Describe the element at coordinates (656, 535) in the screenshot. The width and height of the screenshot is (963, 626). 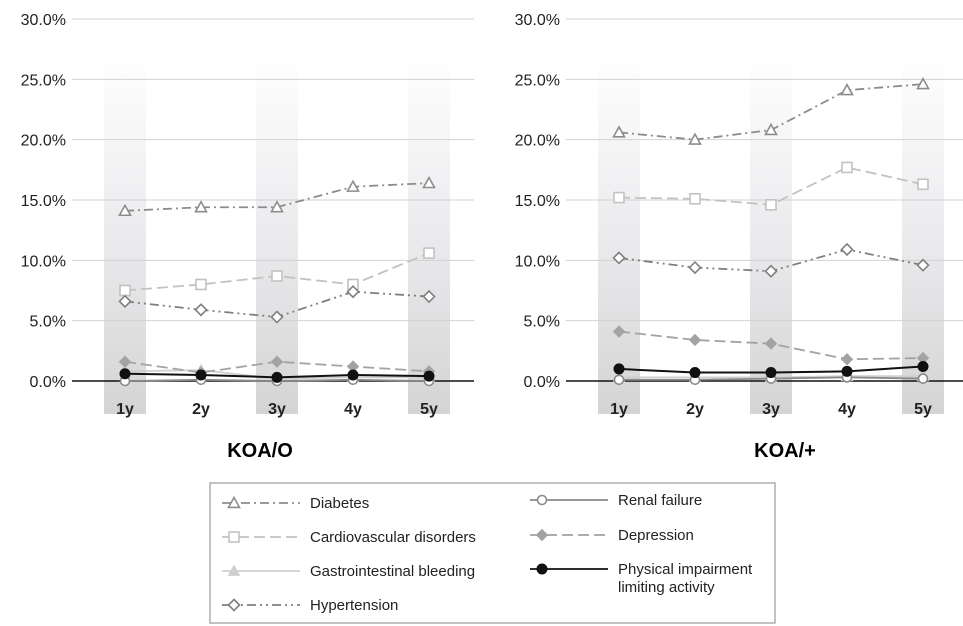
I see `legend-label: Depression` at that location.